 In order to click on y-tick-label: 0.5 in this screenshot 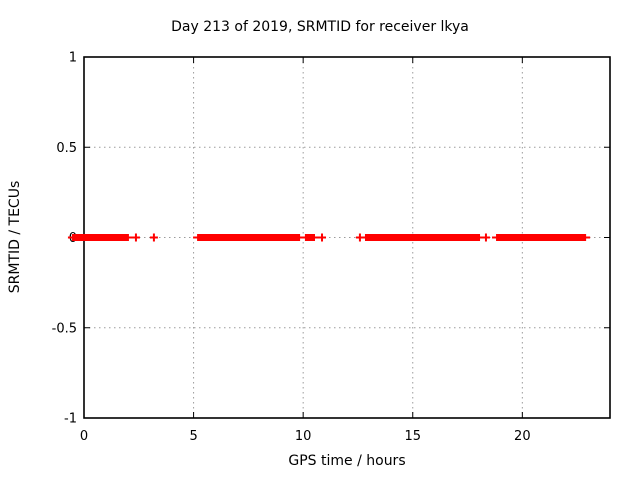, I will do `click(66, 148)`.